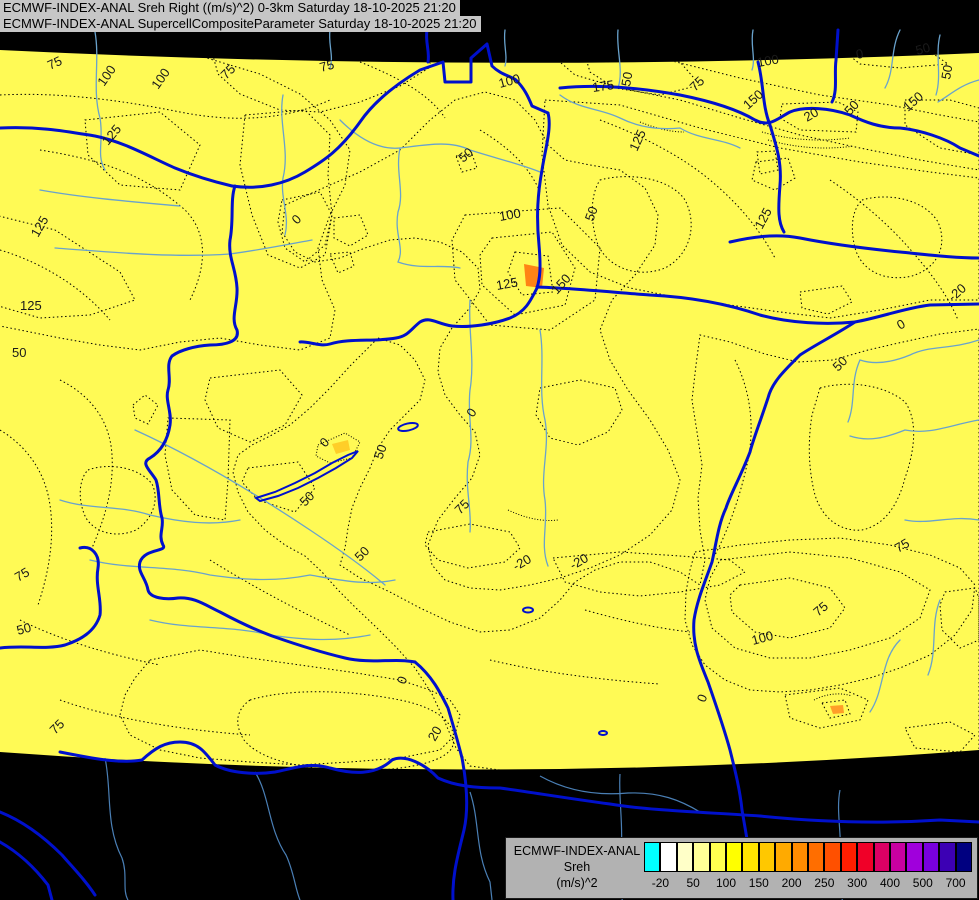 This screenshot has width=979, height=900. What do you see at coordinates (922, 883) in the screenshot?
I see `legend-tick: 500` at bounding box center [922, 883].